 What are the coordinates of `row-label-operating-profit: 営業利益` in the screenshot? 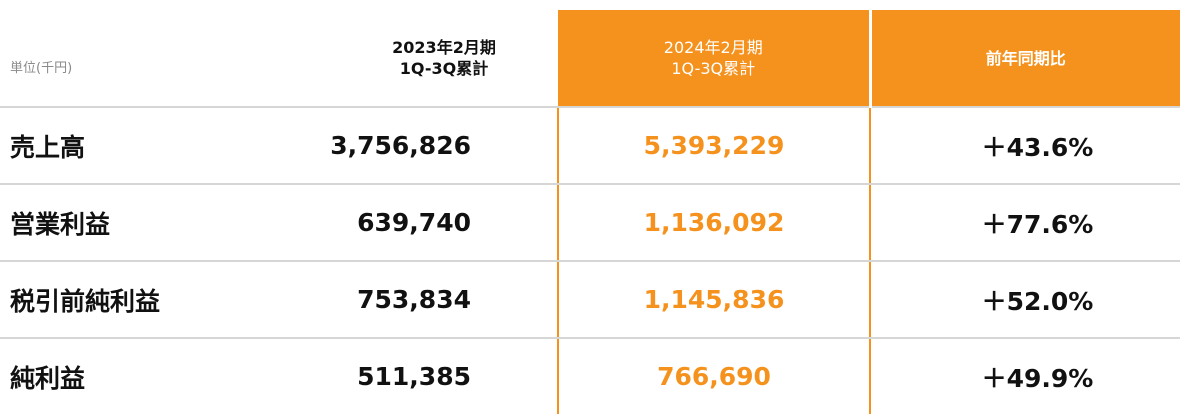 It's located at (145, 223).